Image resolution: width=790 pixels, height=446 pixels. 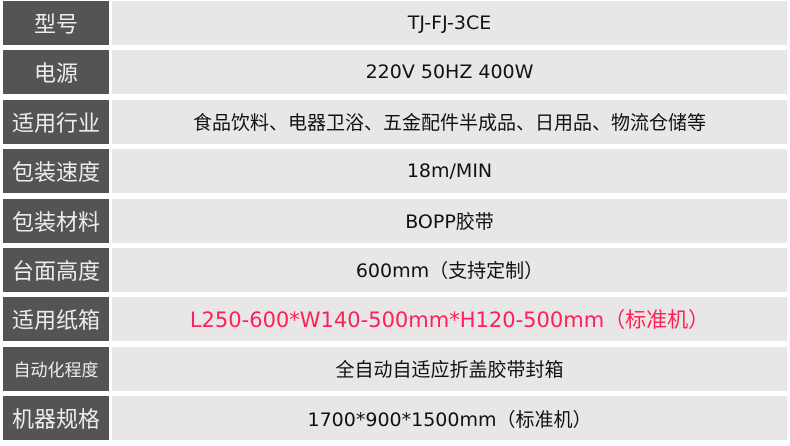 I want to click on spec-label: 适用行业, so click(x=56, y=121).